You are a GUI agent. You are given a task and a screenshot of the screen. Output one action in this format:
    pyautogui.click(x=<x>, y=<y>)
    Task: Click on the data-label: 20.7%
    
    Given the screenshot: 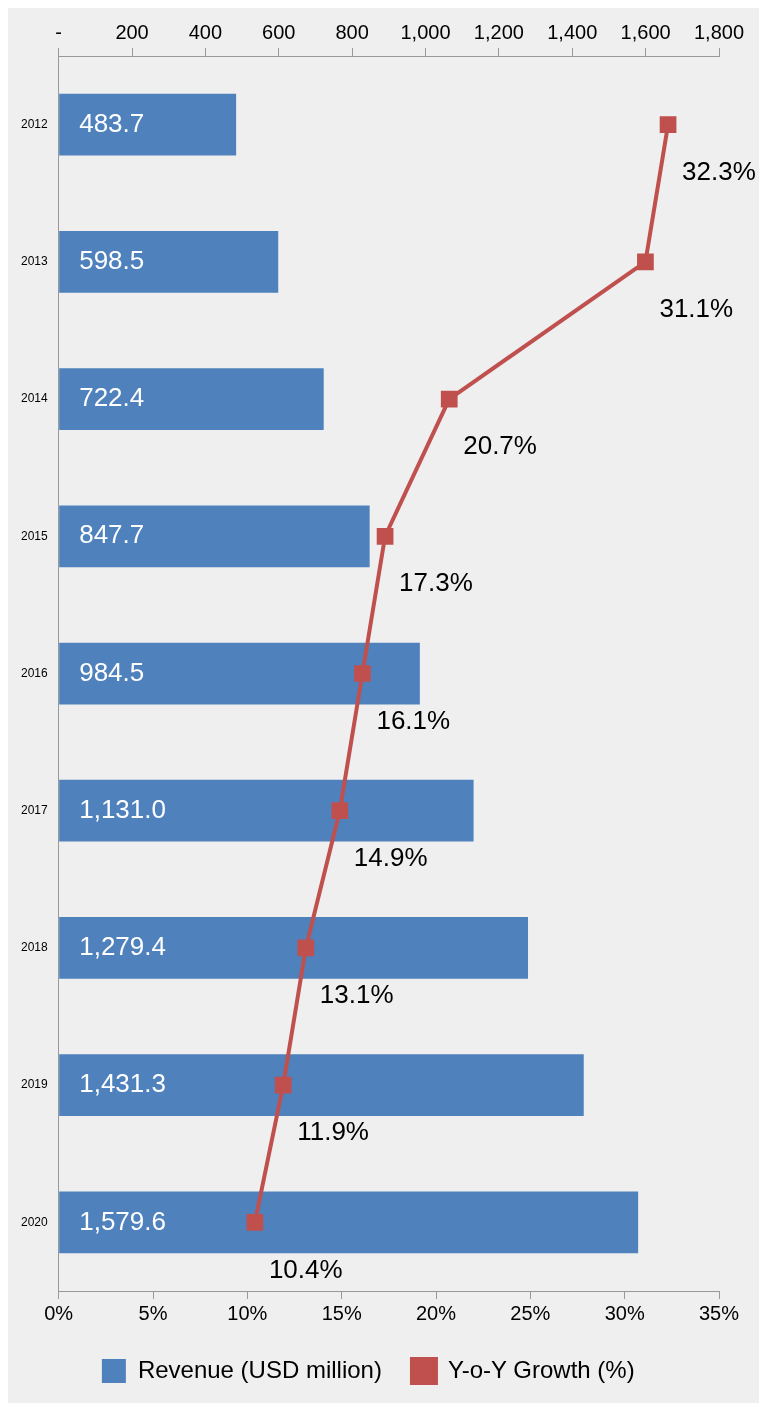 What is the action you would take?
    pyautogui.click(x=500, y=445)
    